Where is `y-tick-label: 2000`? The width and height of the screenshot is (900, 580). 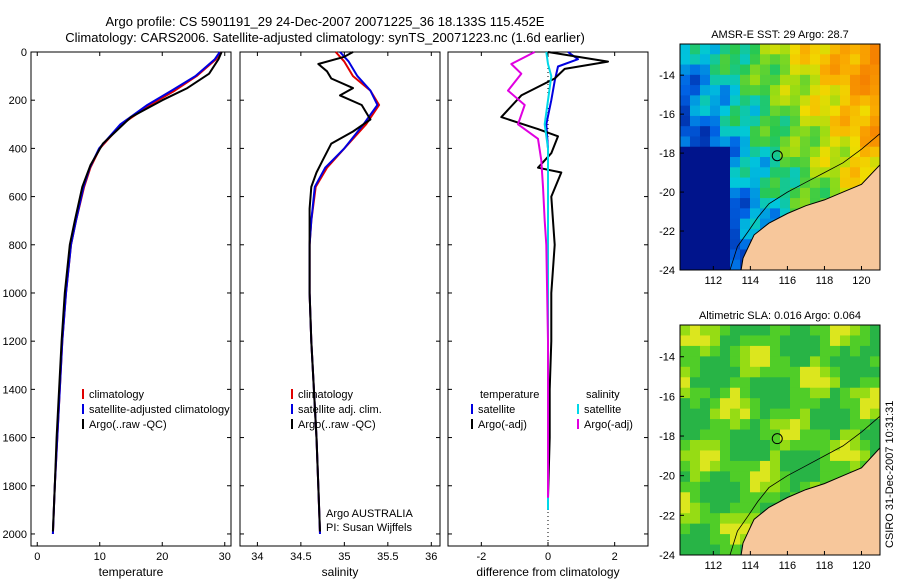
y-tick-label: 2000 is located at coordinates (15, 535).